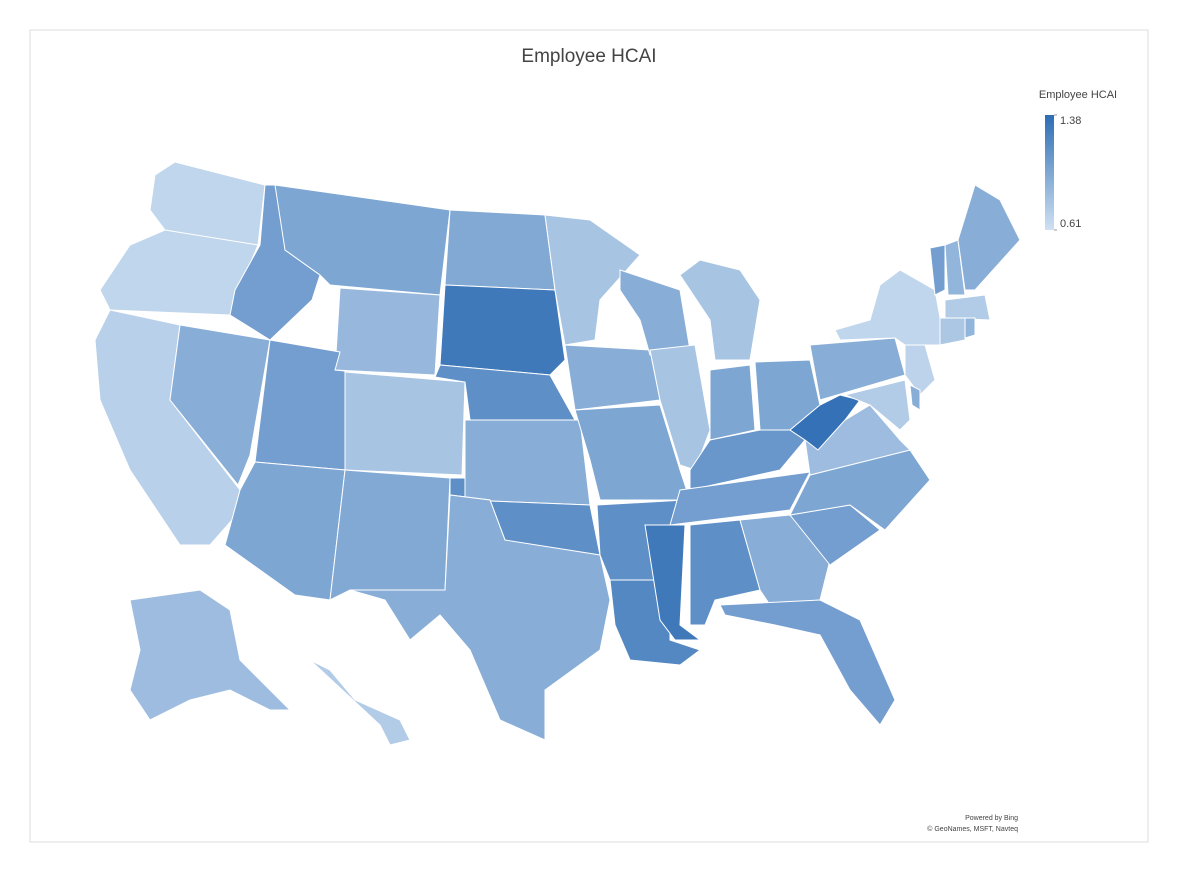 The image size is (1178, 872). I want to click on footer-text: © GeoNames, MSFT, Navteq, so click(972, 829).